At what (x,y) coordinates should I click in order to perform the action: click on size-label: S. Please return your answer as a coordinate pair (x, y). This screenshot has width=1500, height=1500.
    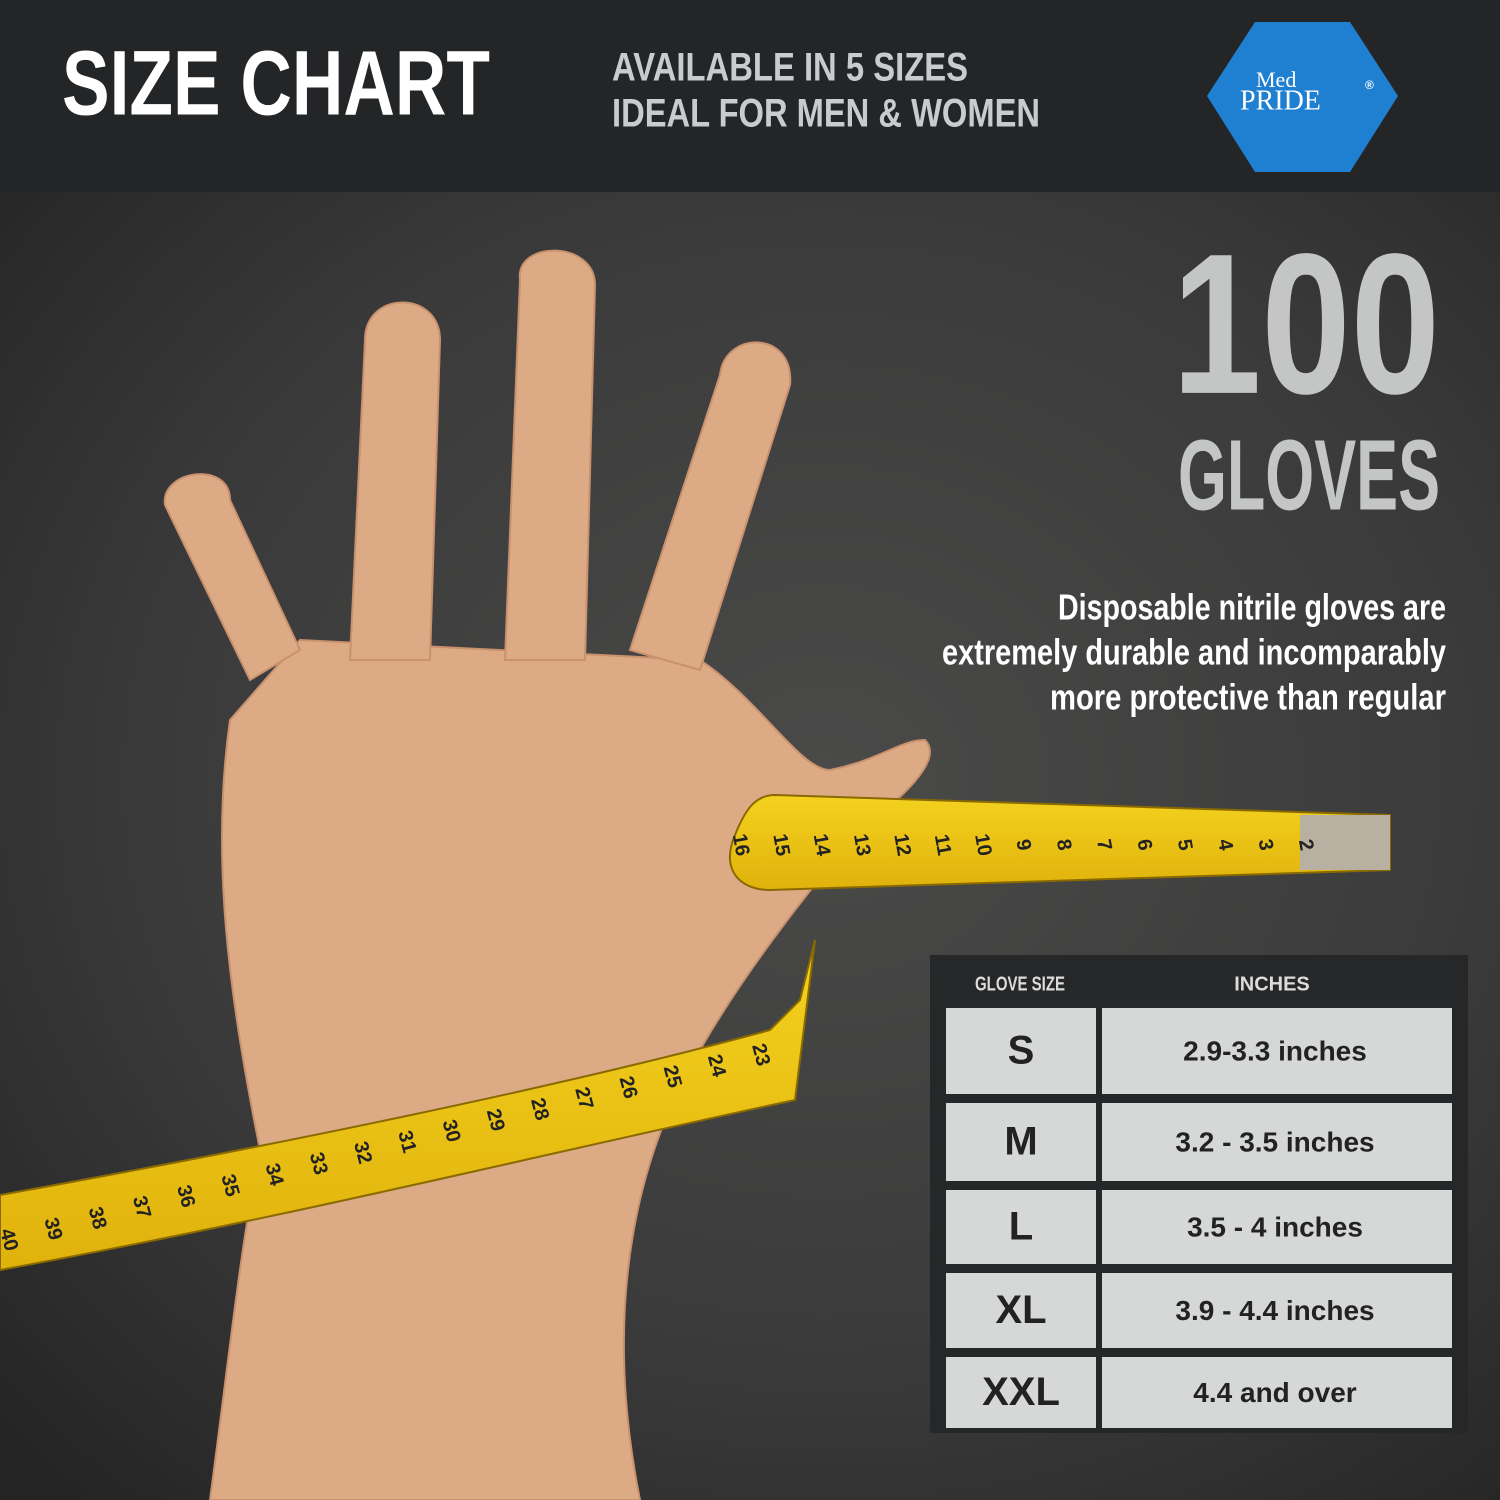
    Looking at the image, I should click on (1021, 1051).